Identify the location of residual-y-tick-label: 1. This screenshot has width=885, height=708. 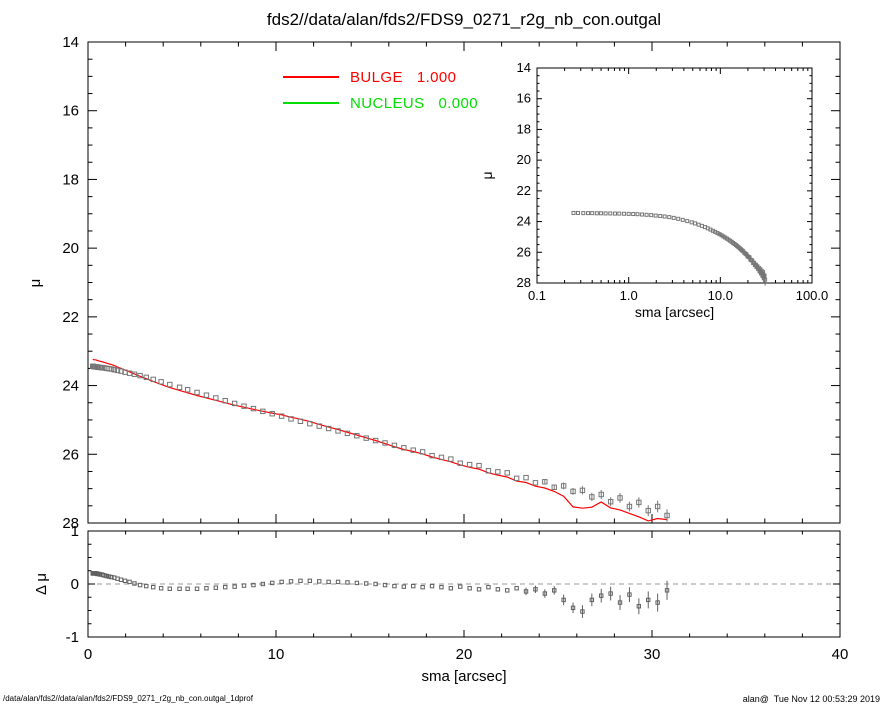
(75, 531).